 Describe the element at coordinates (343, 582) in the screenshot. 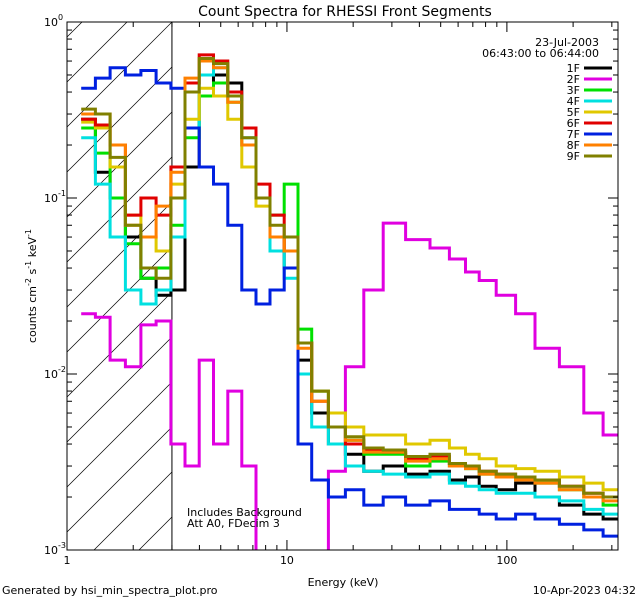

I see `x-axis-label: Energy (keV)` at that location.